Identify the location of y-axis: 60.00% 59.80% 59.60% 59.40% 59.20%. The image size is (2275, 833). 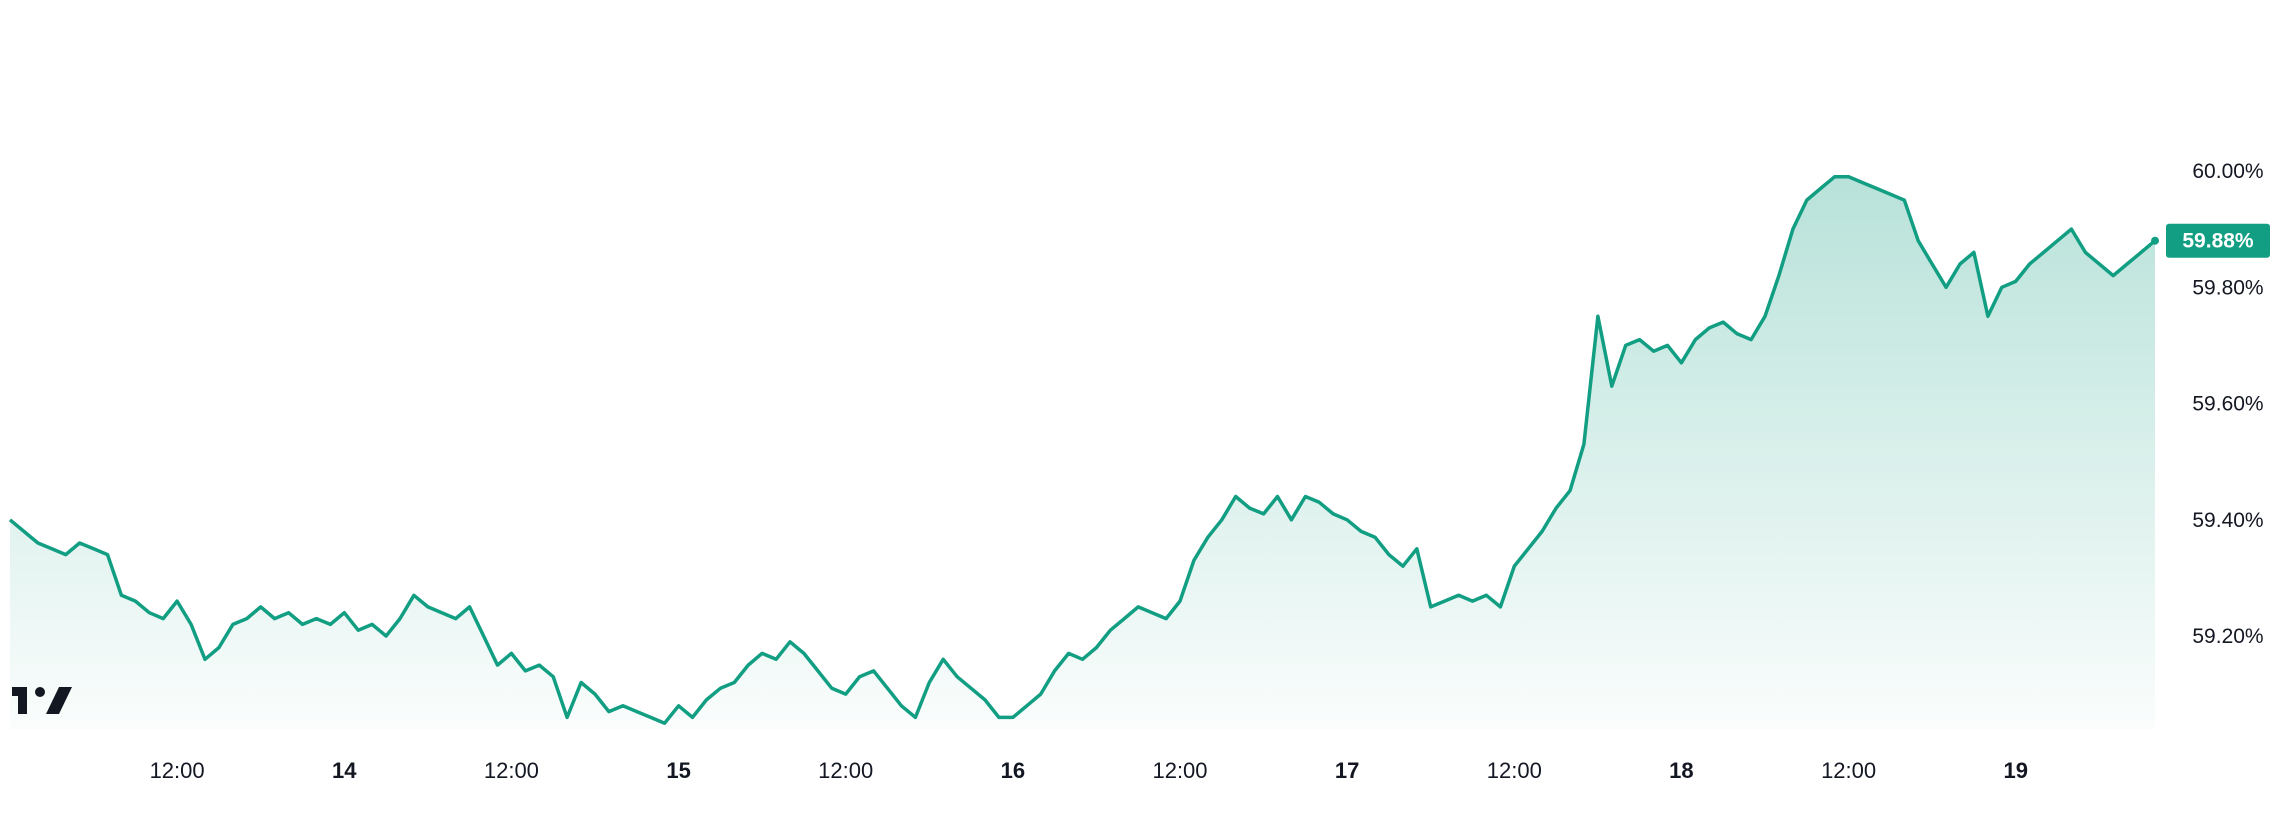
(2227, 404).